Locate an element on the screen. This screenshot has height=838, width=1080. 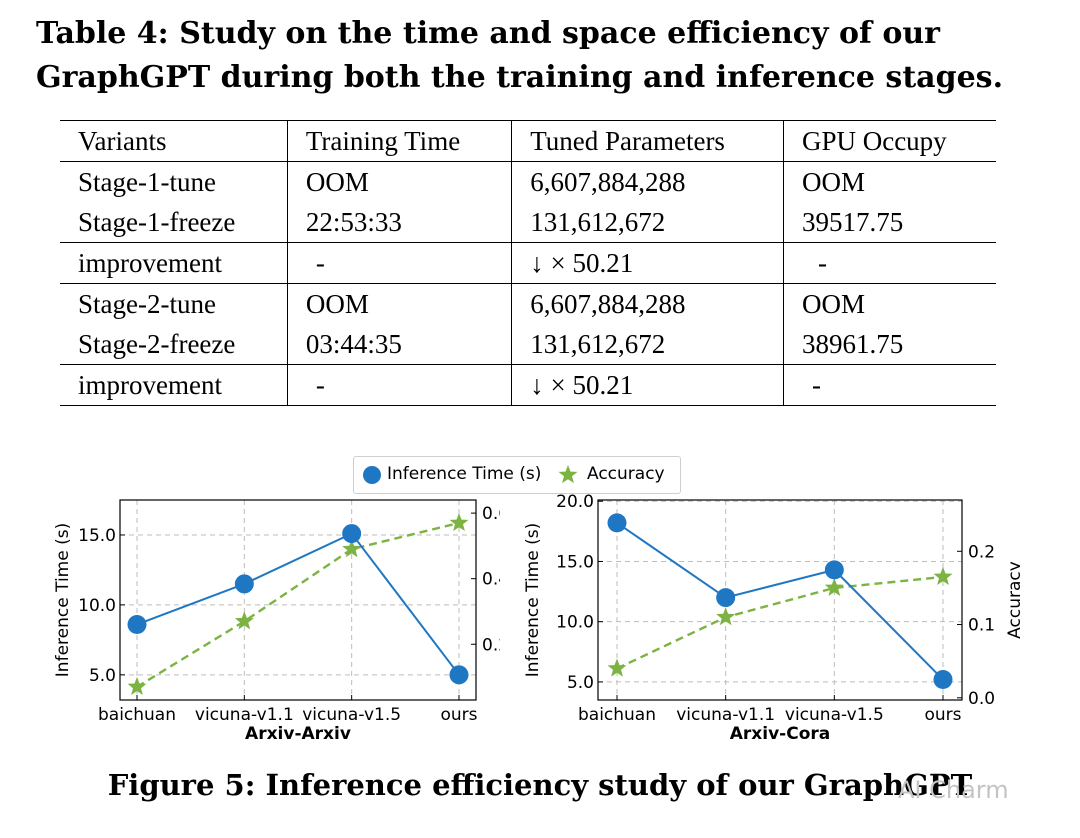
table-row: Stage-2-tune OOM 6,607,884,288 OOM is located at coordinates (528, 303).